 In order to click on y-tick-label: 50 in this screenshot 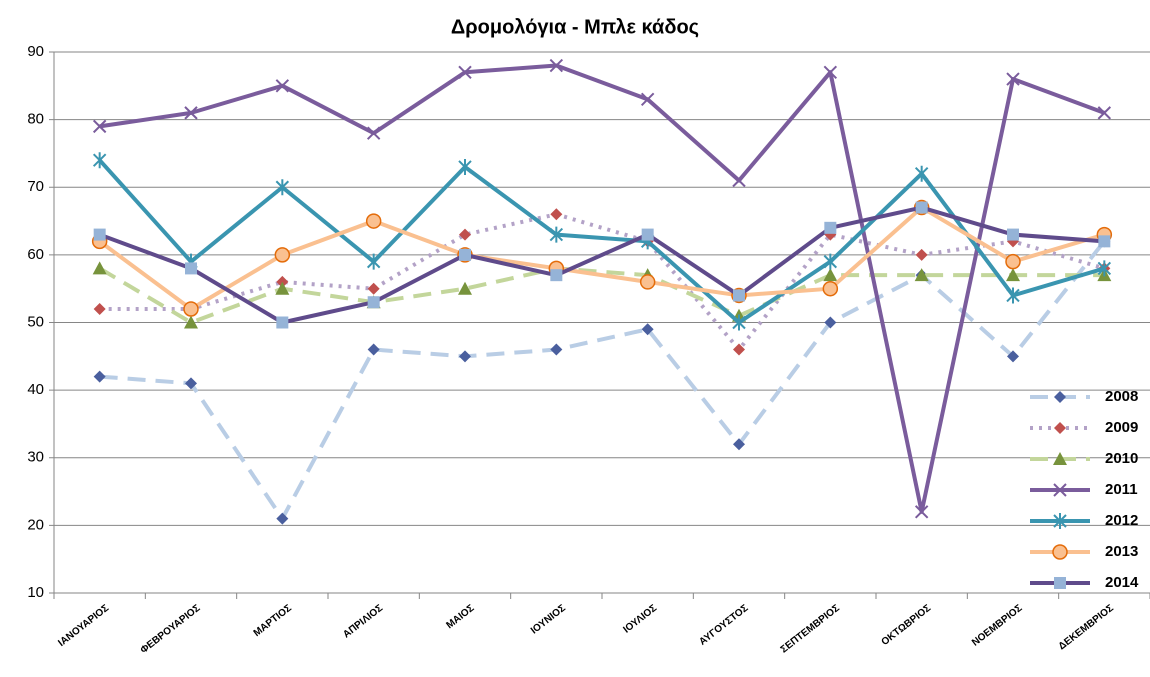, I will do `click(35, 321)`.